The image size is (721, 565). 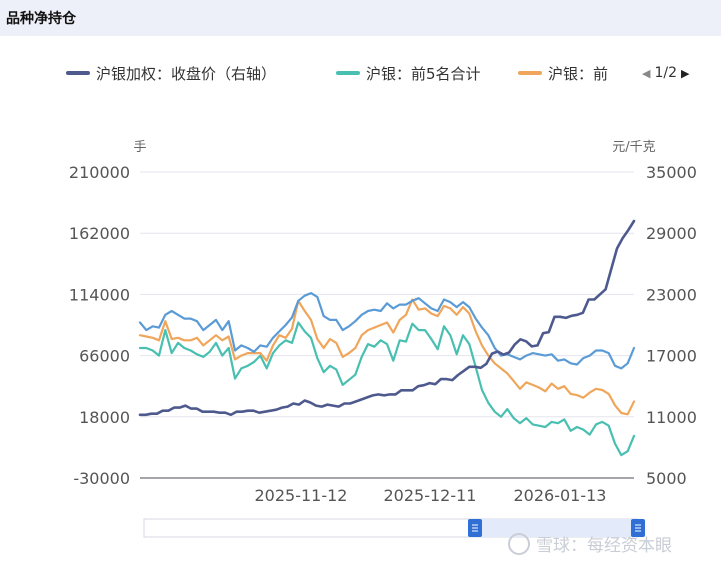 What do you see at coordinates (104, 356) in the screenshot?
I see `left-tick-label: 66000` at bounding box center [104, 356].